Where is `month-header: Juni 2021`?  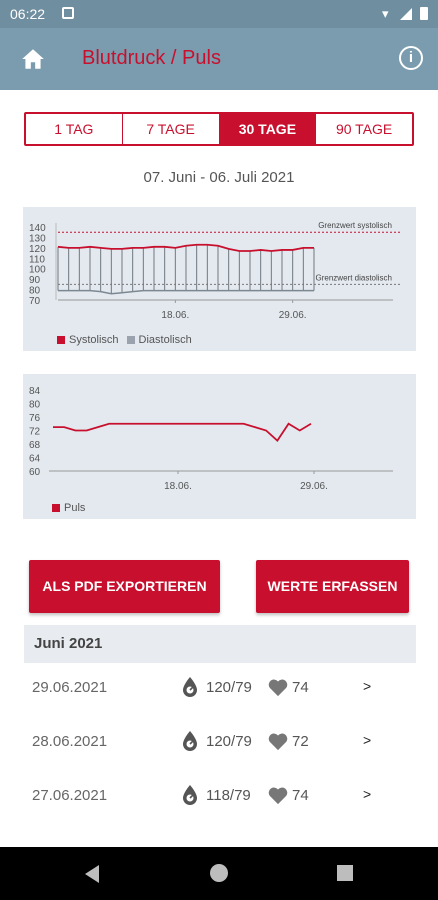 month-header: Juni 2021 is located at coordinates (220, 644).